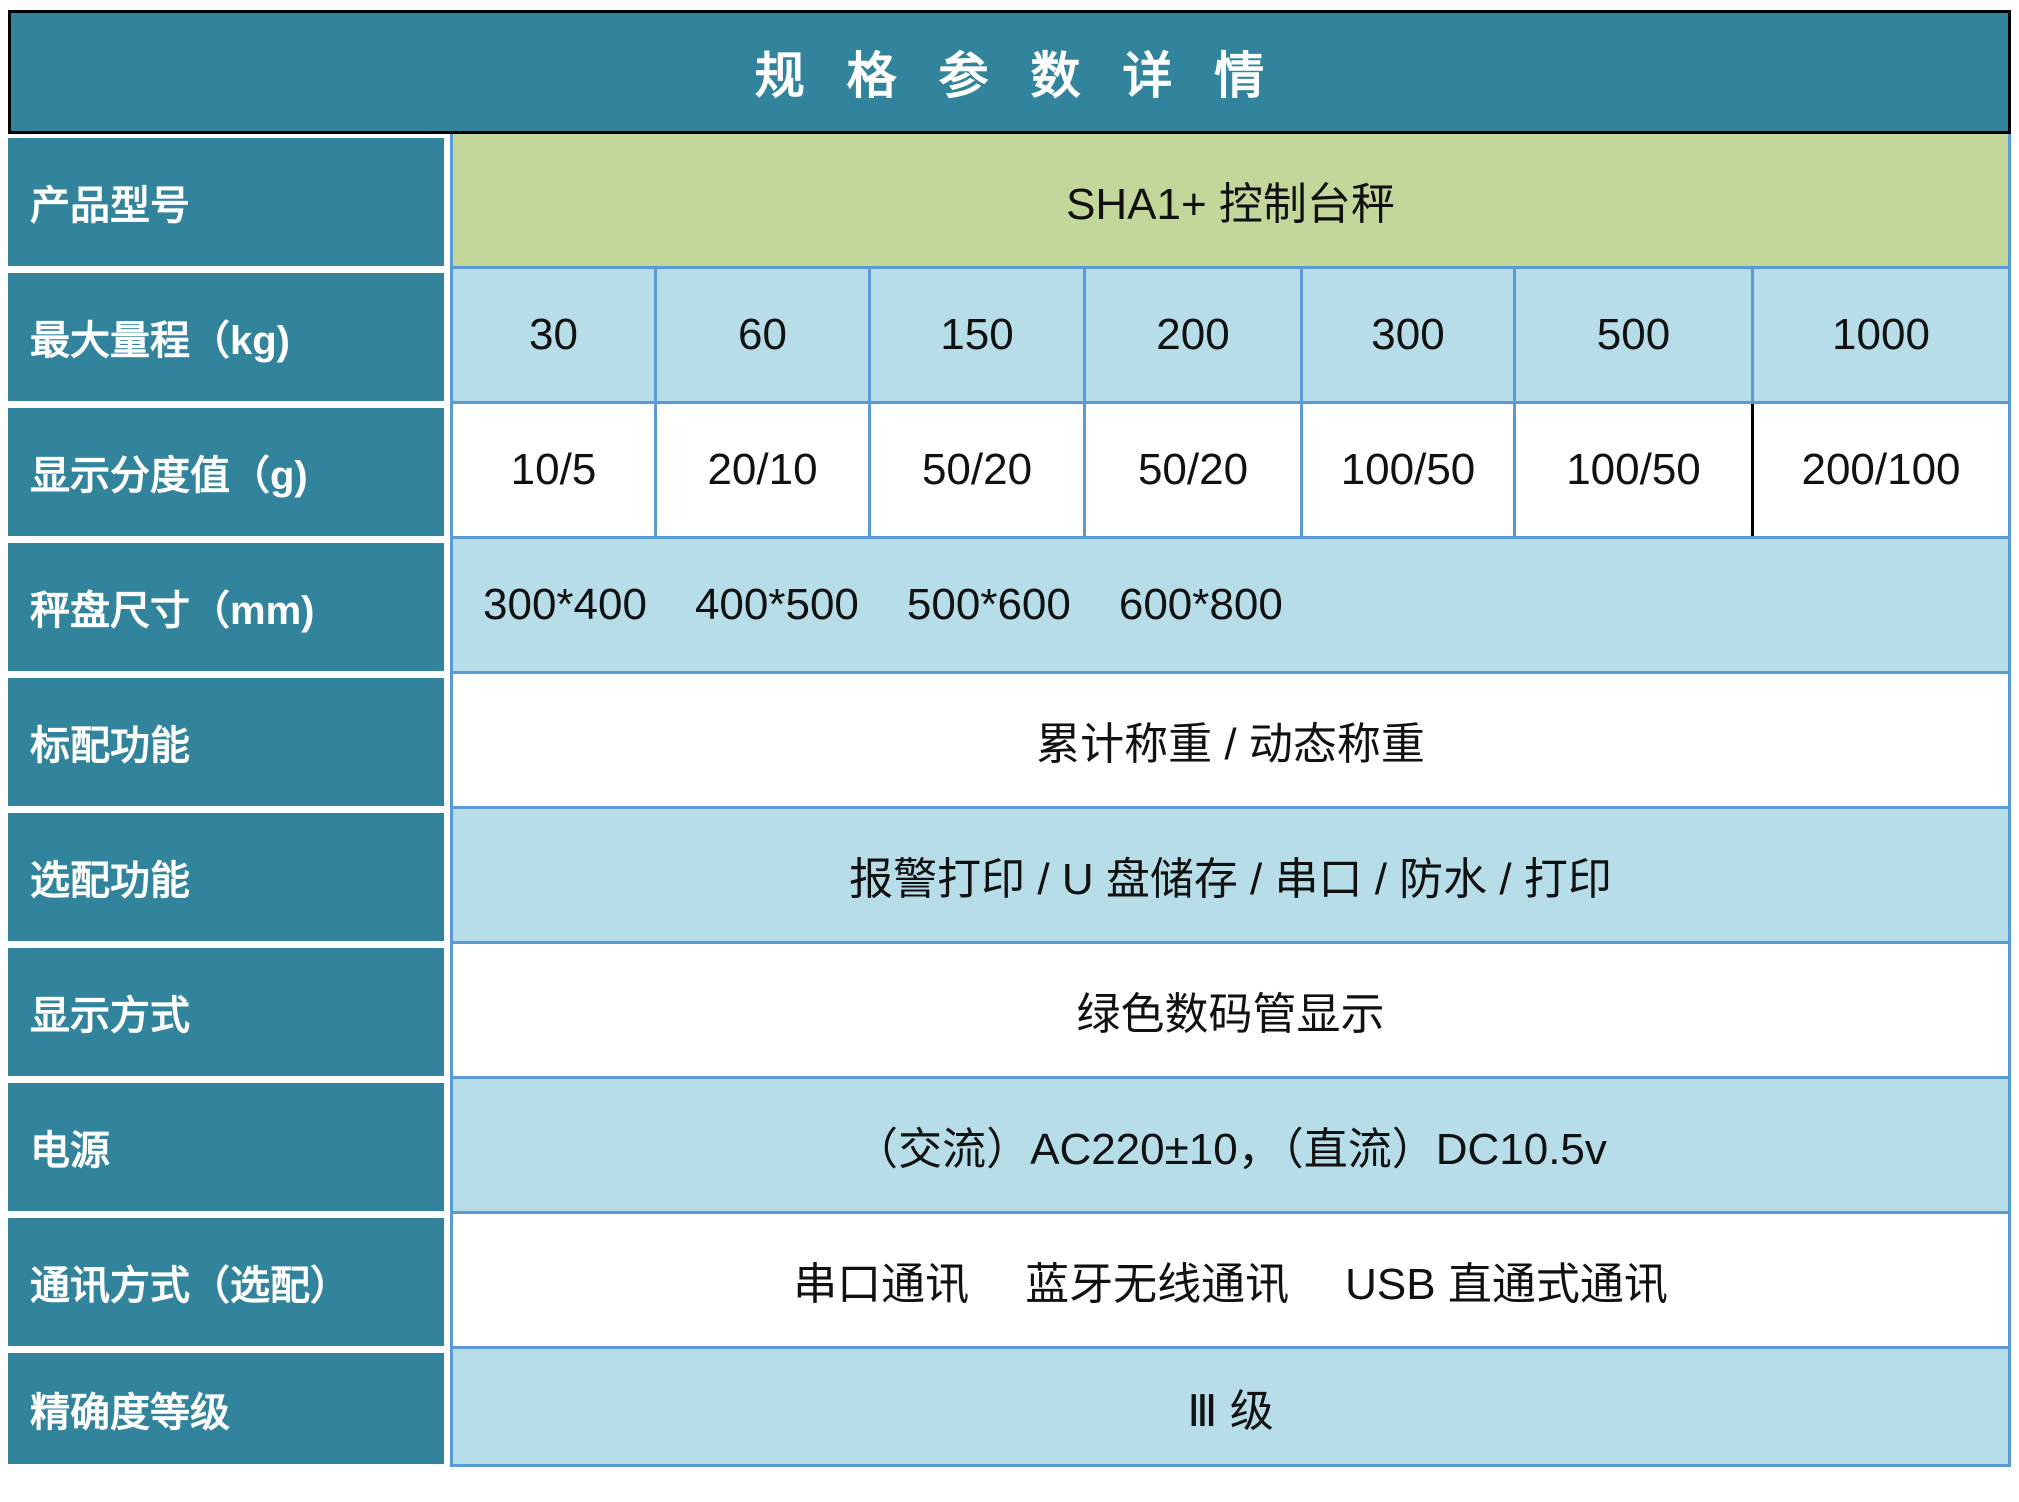 The height and width of the screenshot is (1502, 2019). What do you see at coordinates (226, 1147) in the screenshot?
I see `row-label-power: 电源` at bounding box center [226, 1147].